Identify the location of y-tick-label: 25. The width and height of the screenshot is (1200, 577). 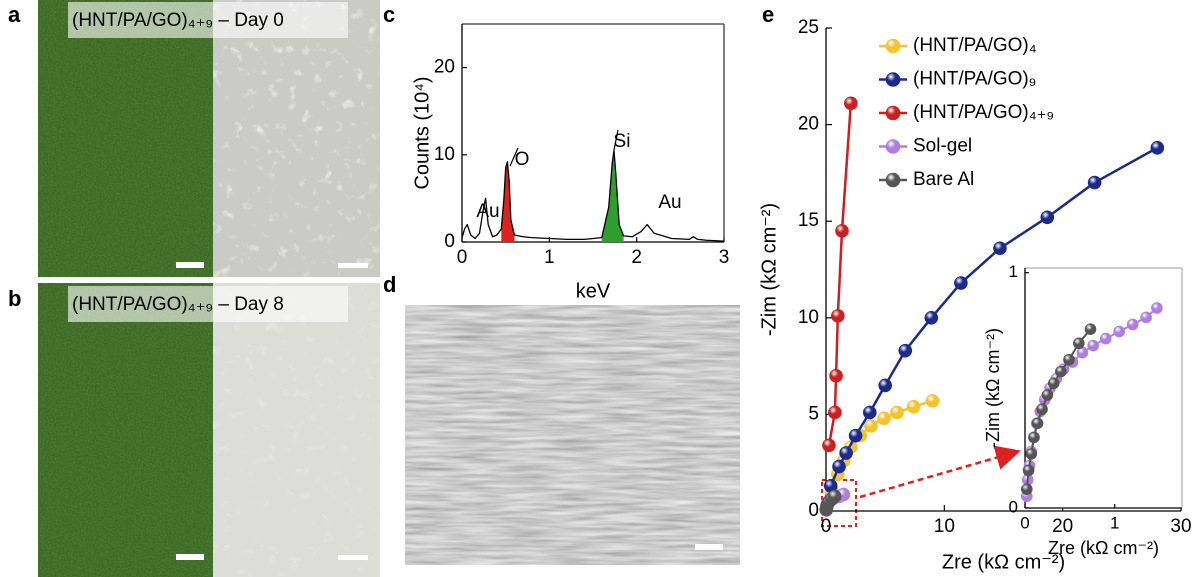
(808, 27).